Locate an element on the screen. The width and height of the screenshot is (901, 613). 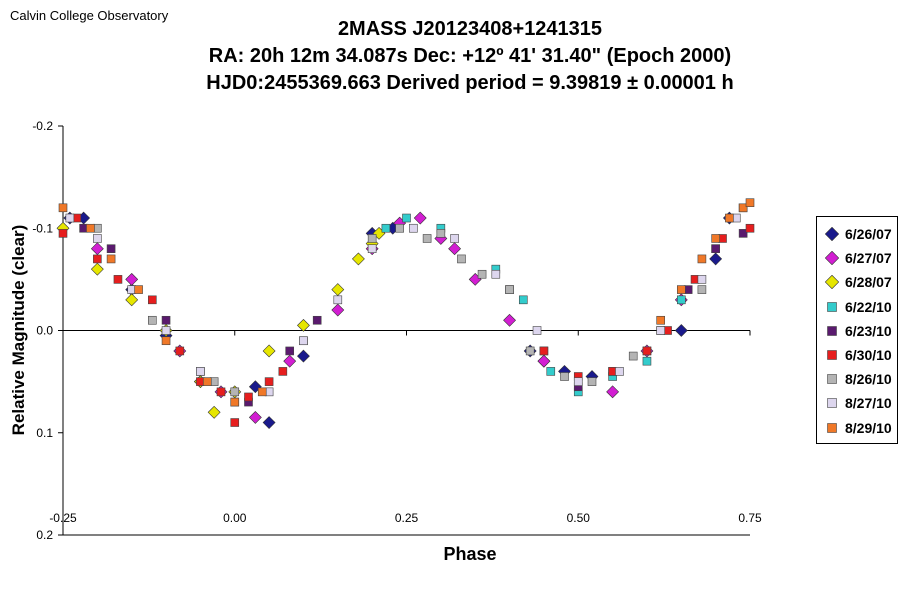
x-tick-label: 0.25 is located at coordinates (407, 518).